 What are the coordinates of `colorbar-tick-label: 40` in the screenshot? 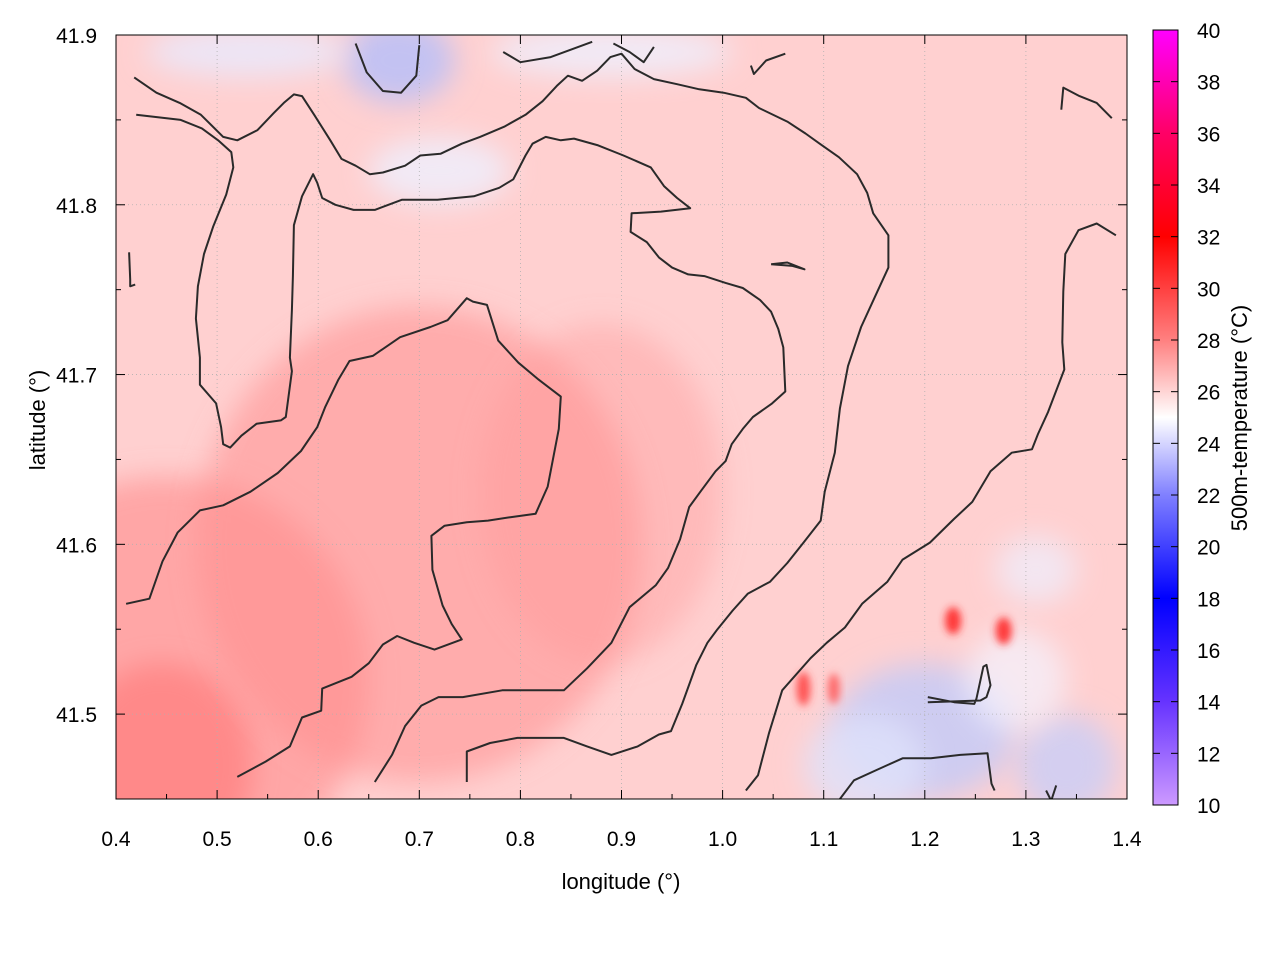 It's located at (1208, 31).